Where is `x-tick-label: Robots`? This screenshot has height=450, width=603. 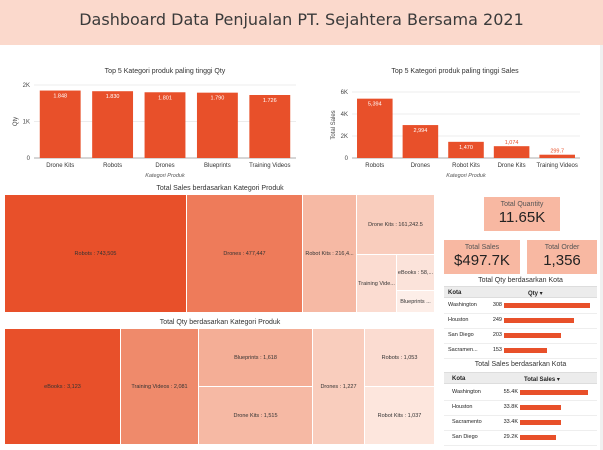
x-tick-label: Robots is located at coordinates (112, 166).